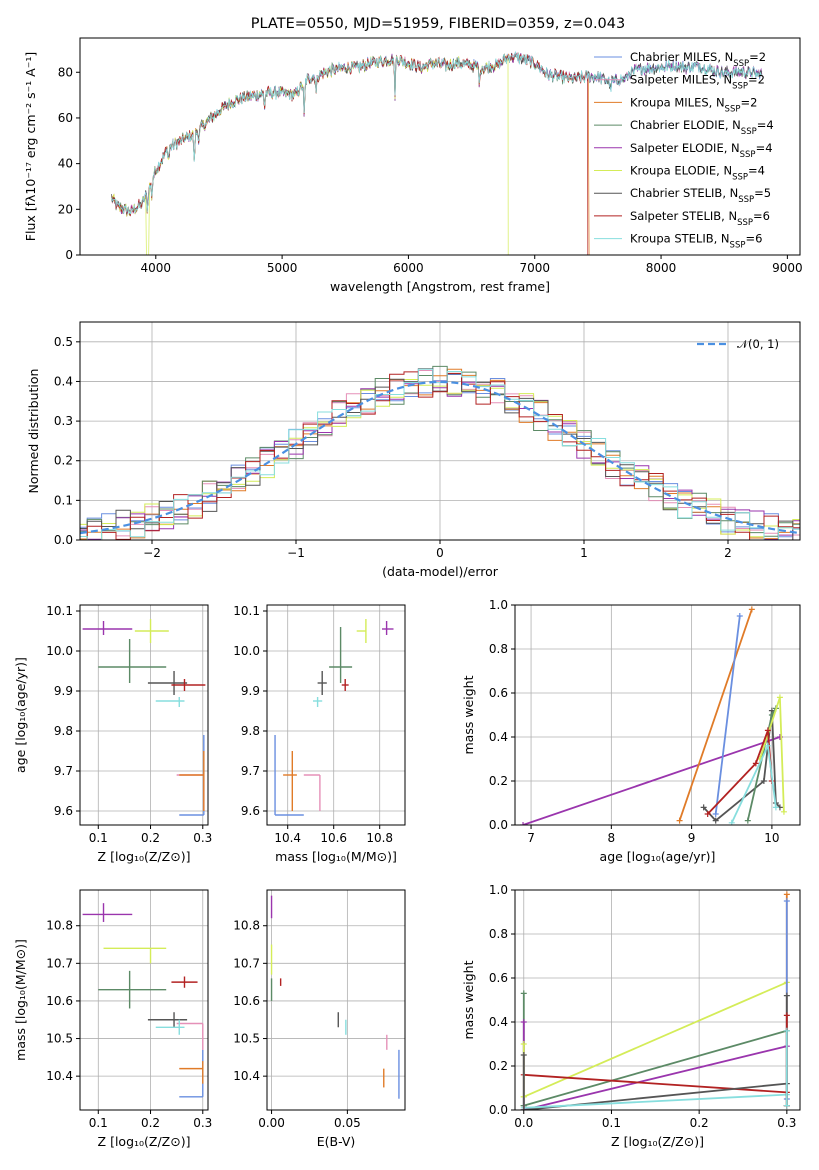 The image size is (819, 1170). Describe the element at coordinates (282, 268) in the screenshot. I see `x-tick-label: 5000` at that location.